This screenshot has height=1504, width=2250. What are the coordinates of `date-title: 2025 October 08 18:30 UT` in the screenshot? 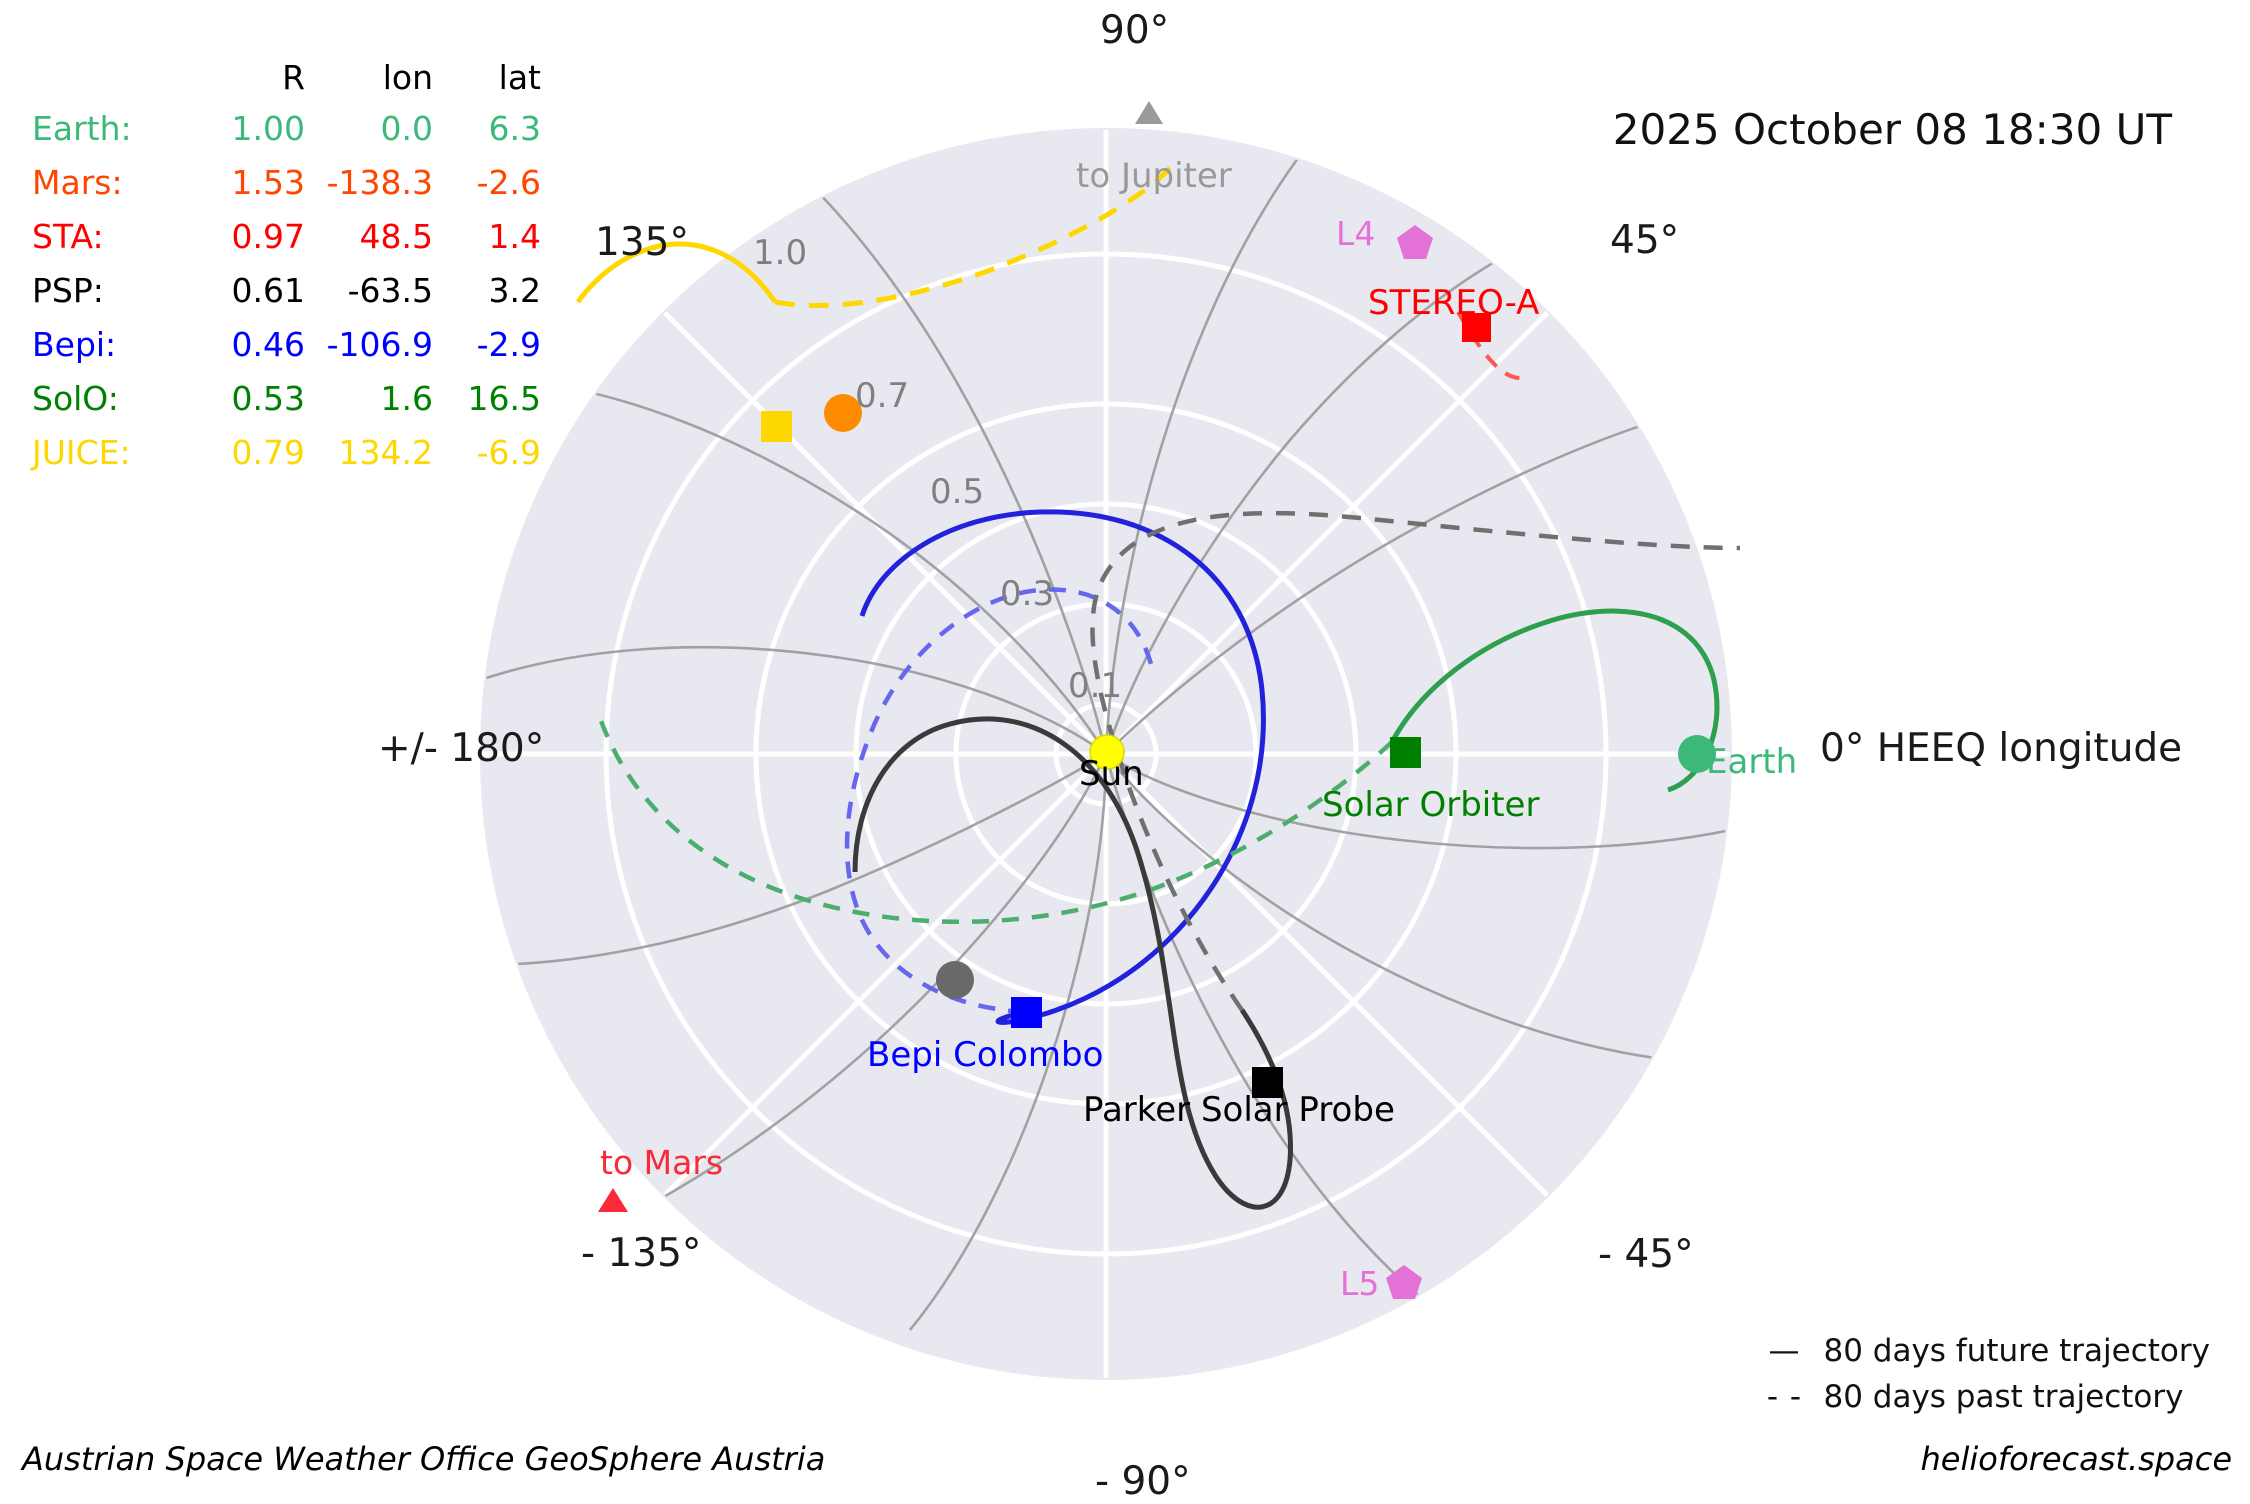 It's located at (1892, 129).